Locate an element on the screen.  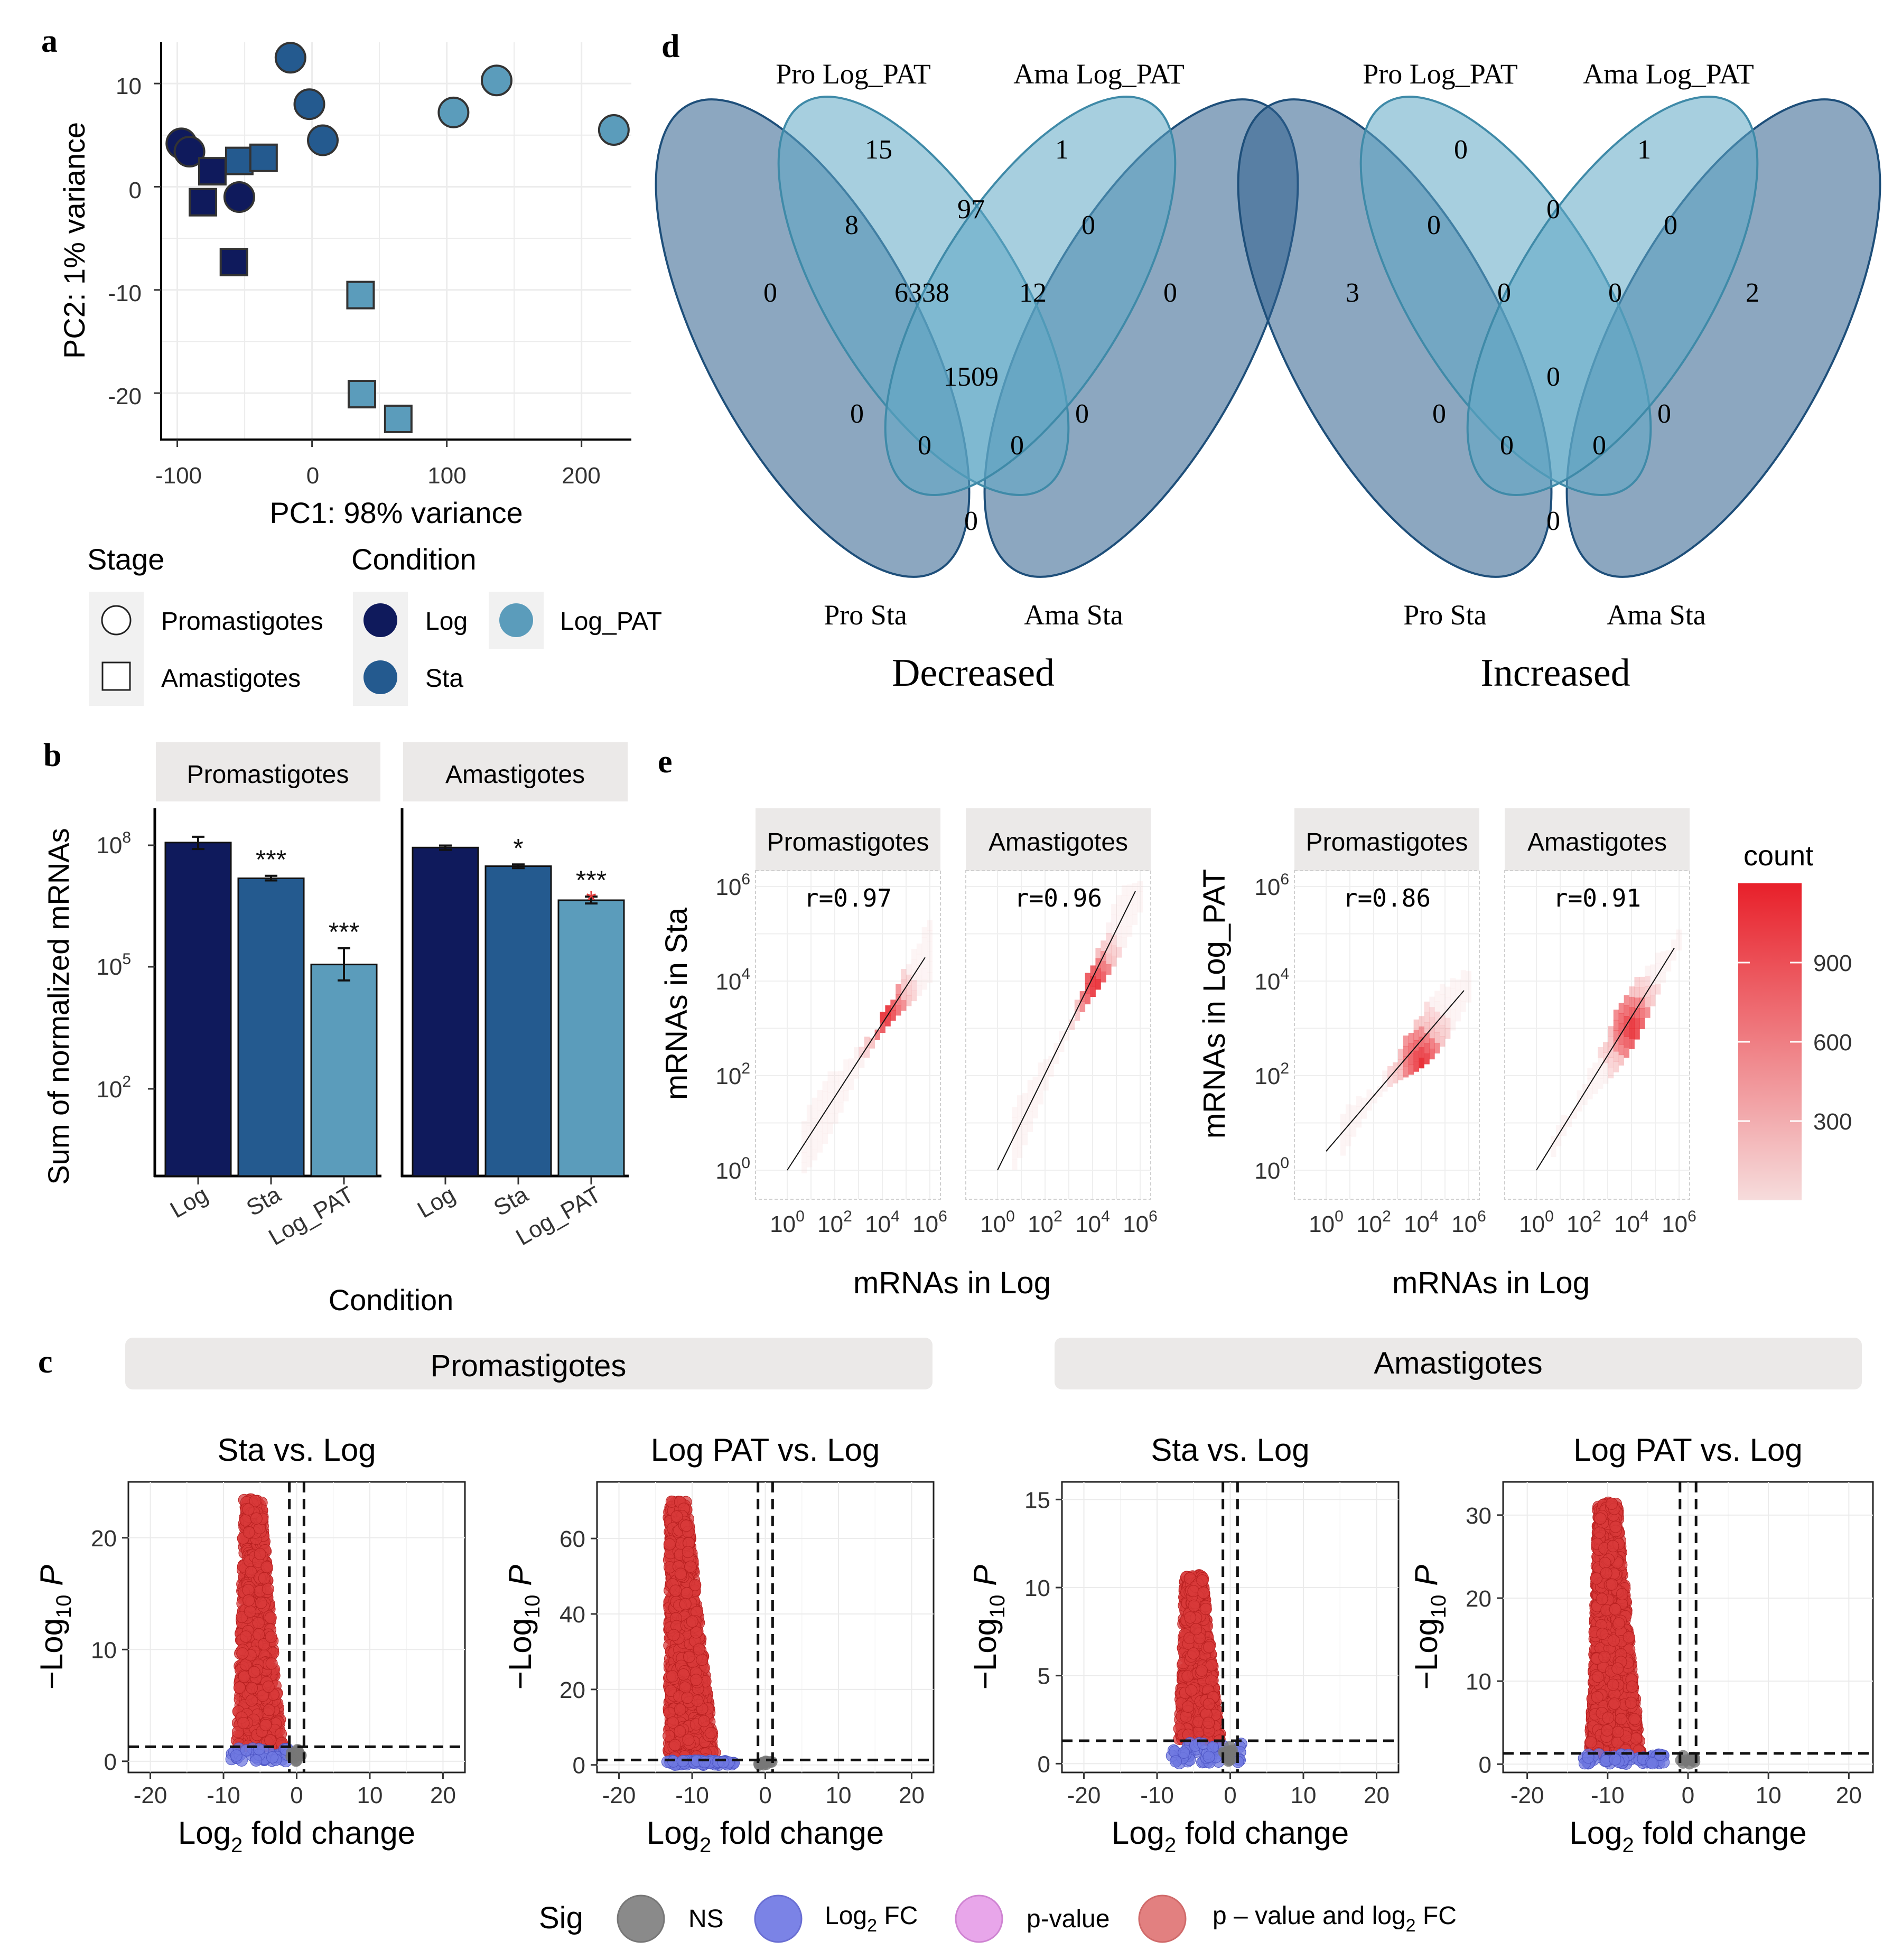
significance-stars: * is located at coordinates (518, 848).